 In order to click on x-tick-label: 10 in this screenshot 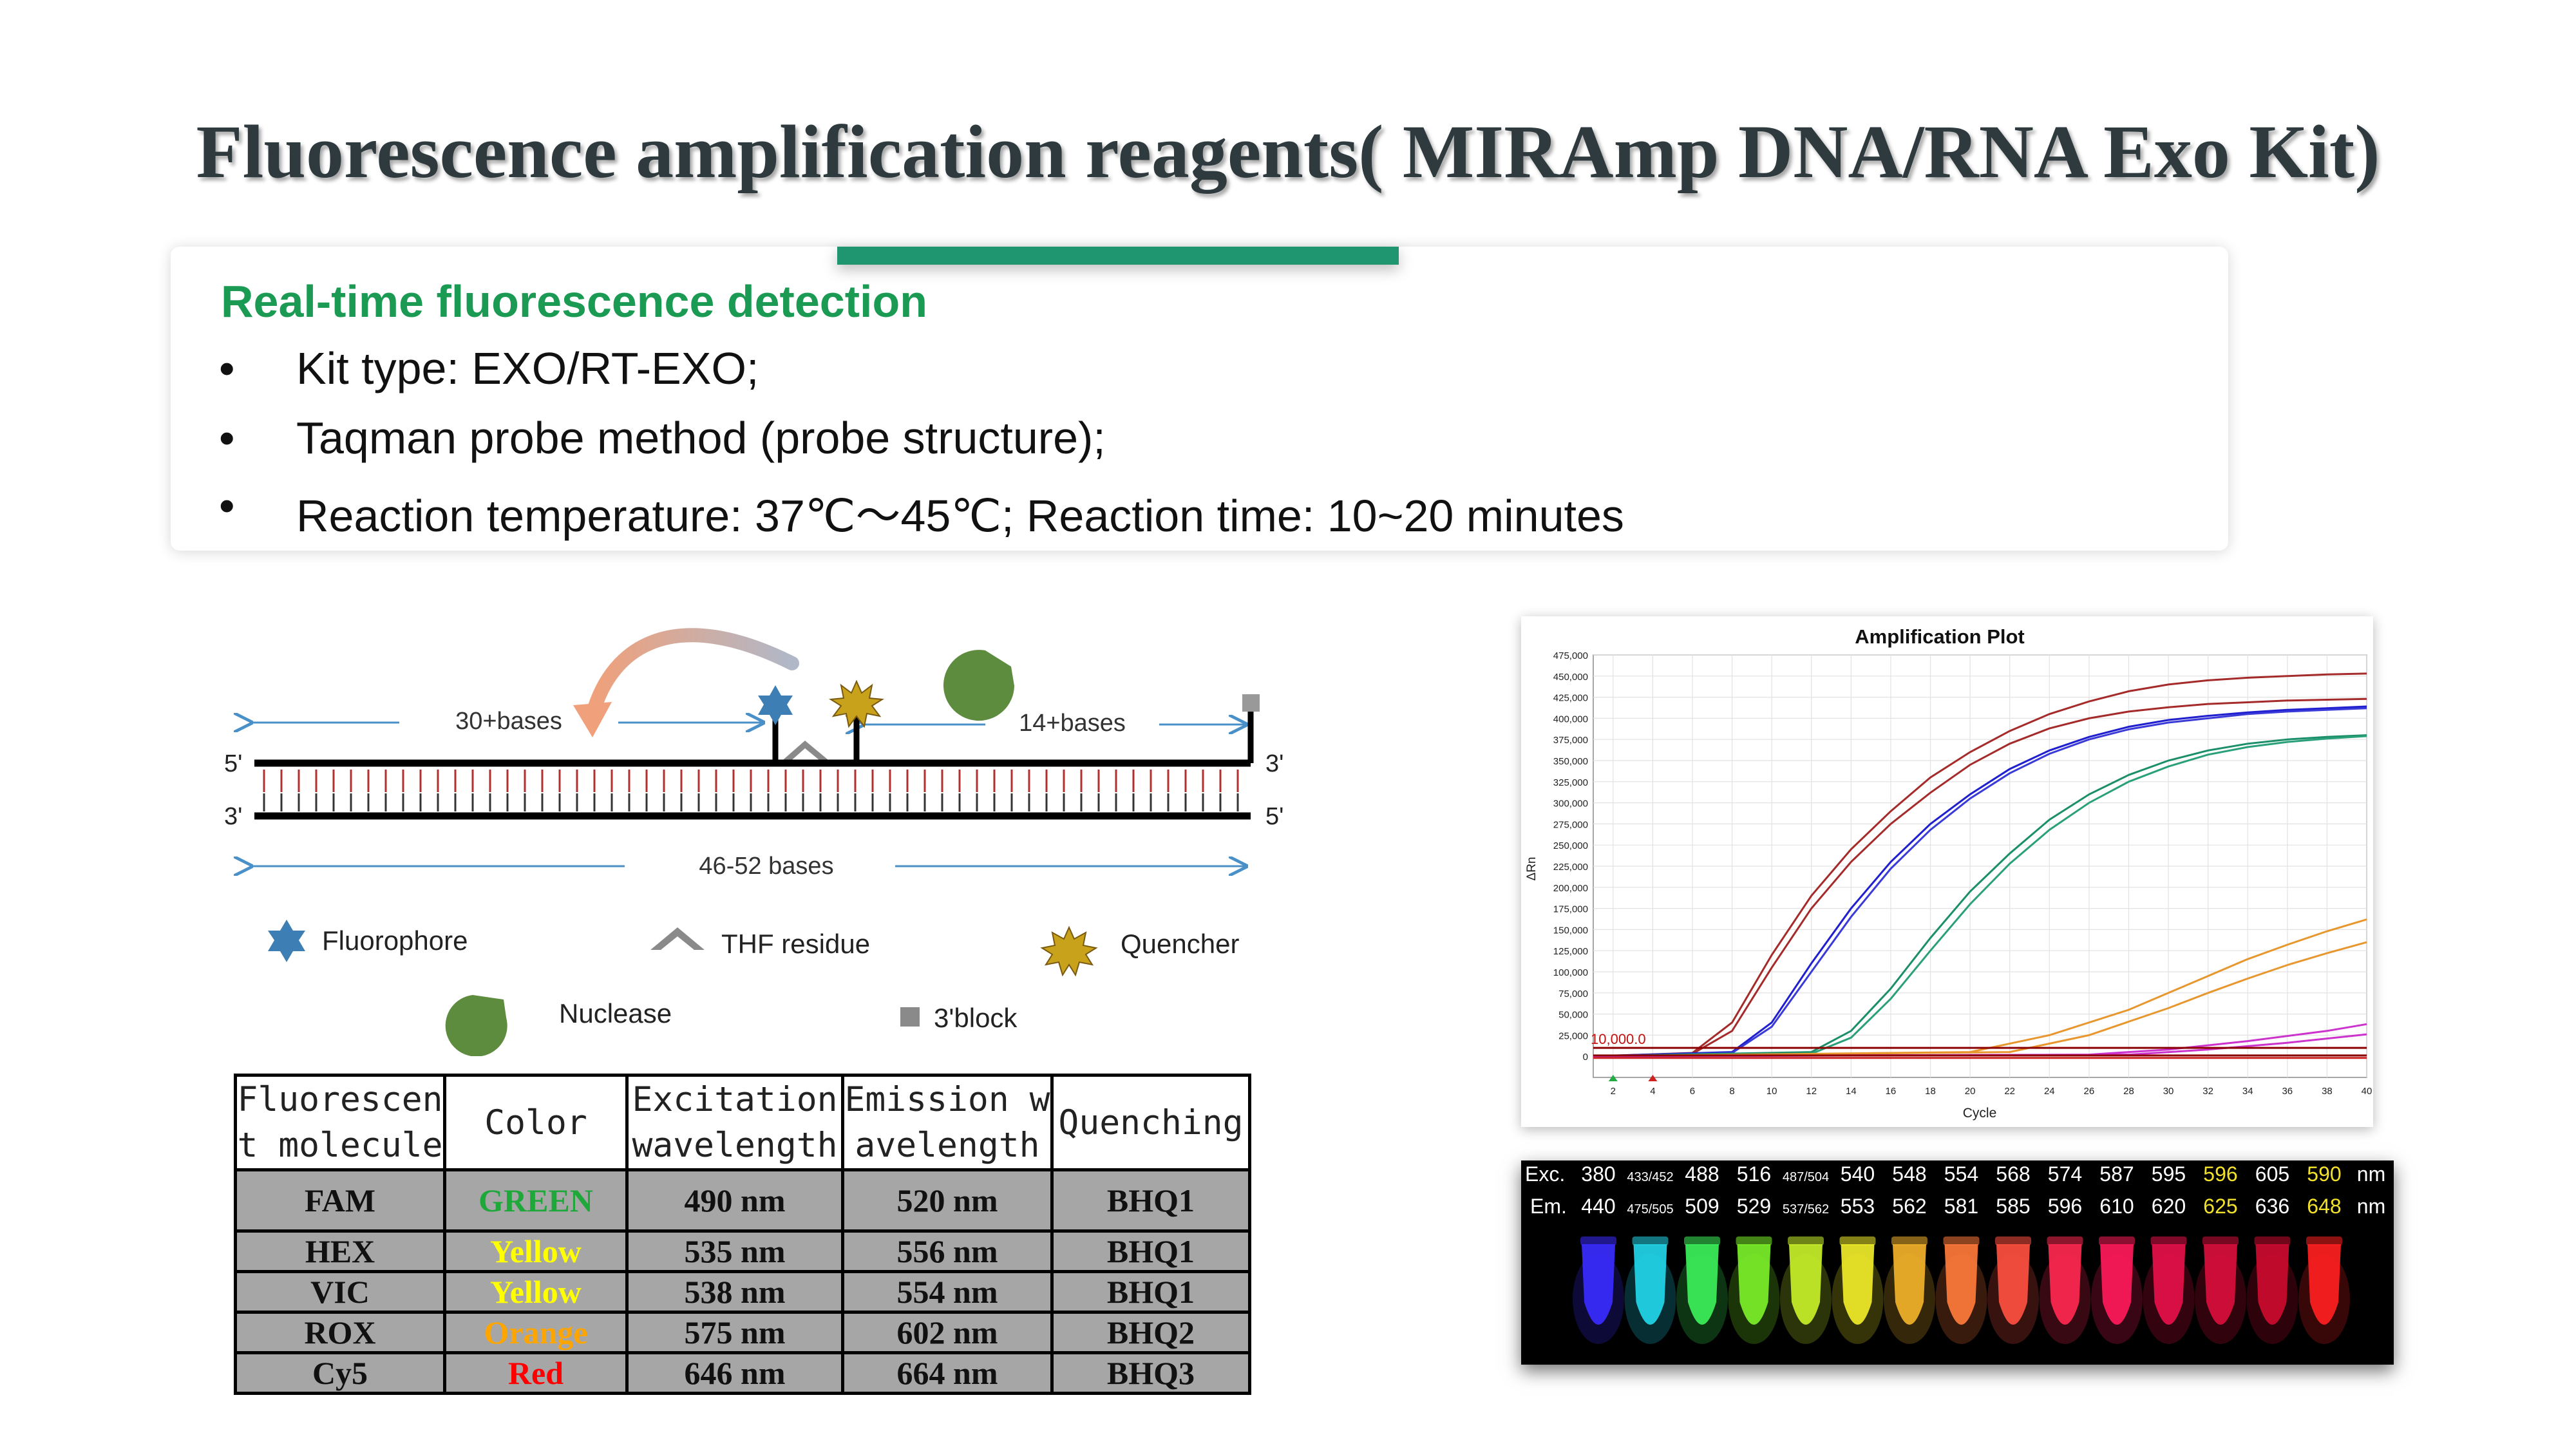, I will do `click(1772, 1092)`.